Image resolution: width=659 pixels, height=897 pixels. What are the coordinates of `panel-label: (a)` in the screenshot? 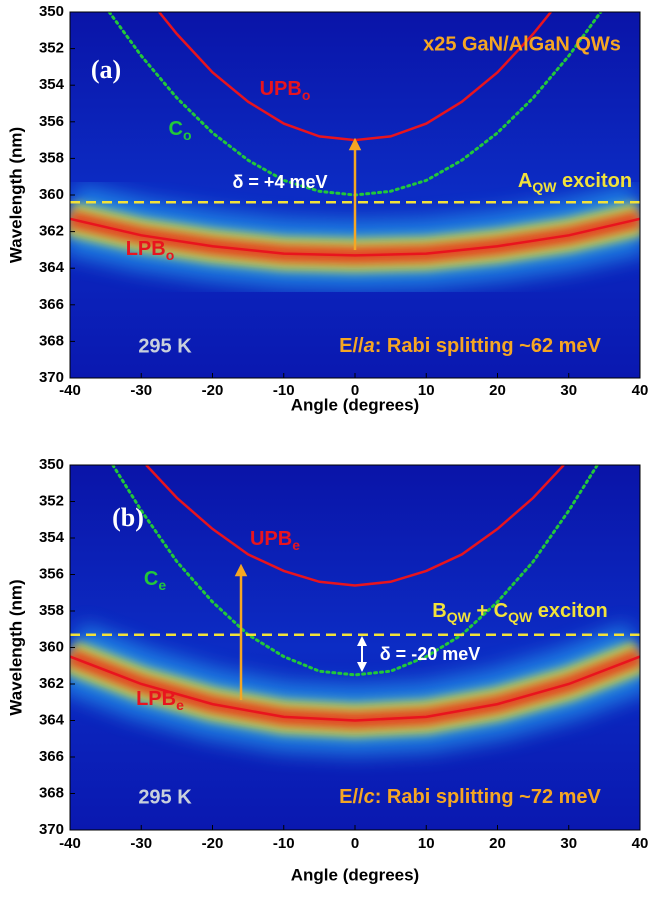 It's located at (106, 69).